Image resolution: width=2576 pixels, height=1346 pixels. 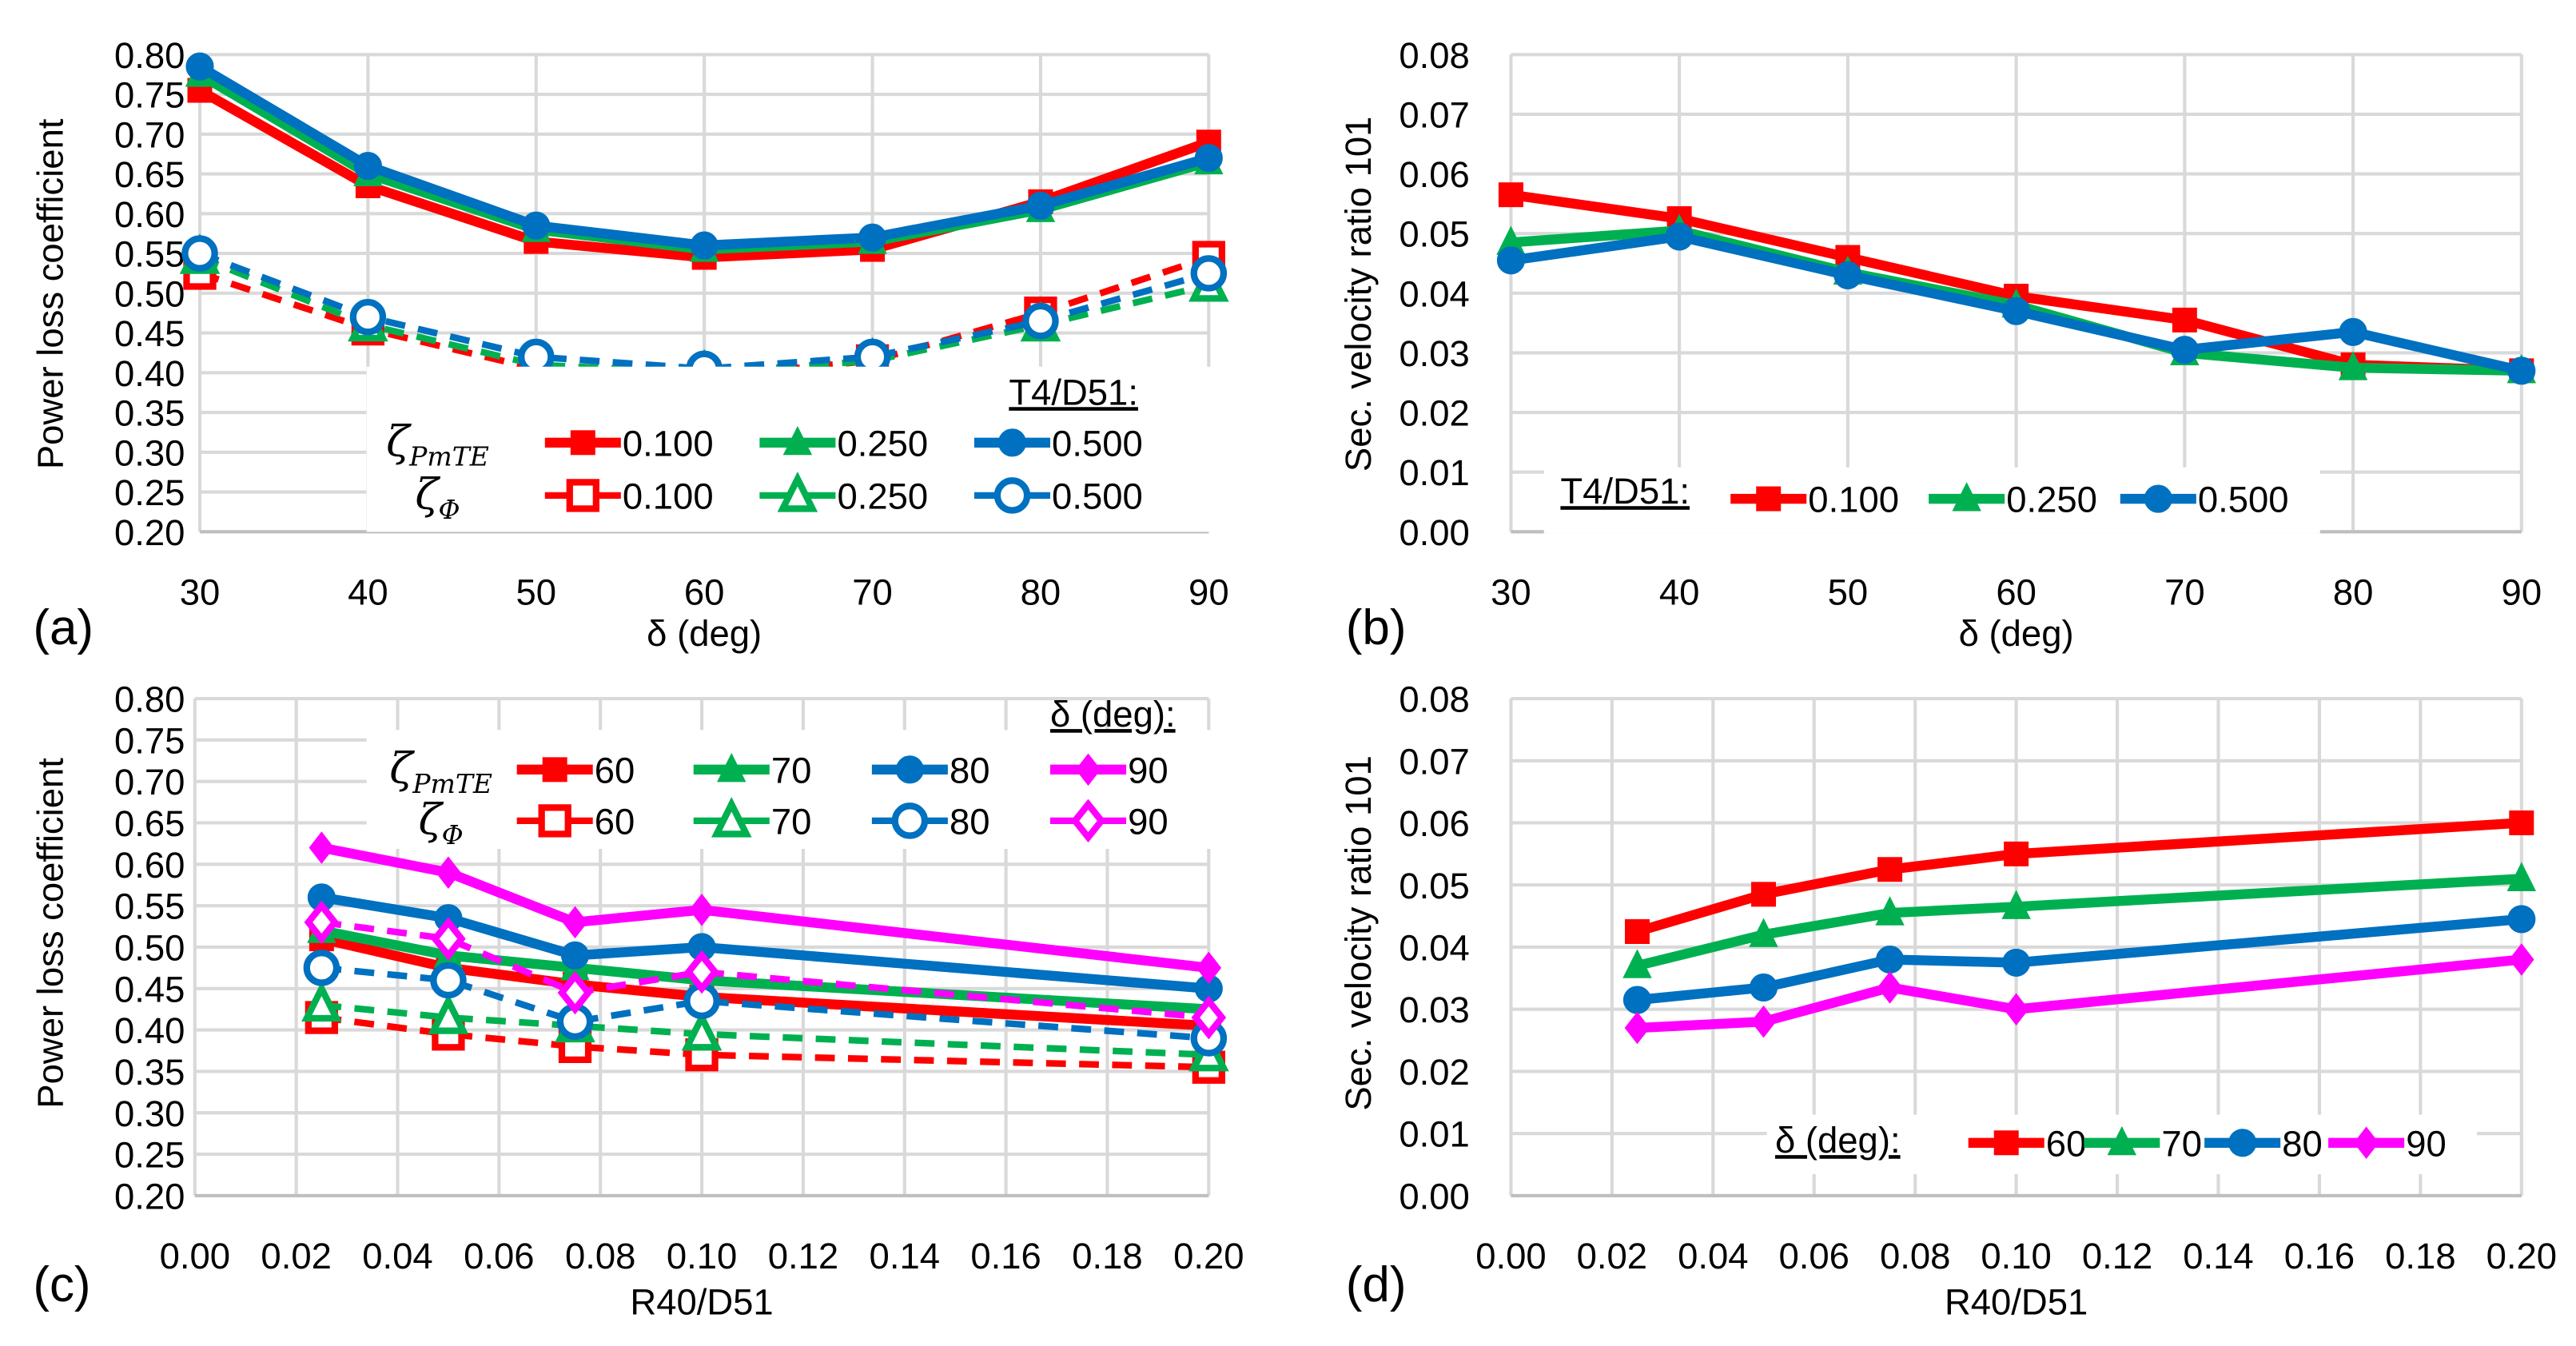 I want to click on legend-label: 80, so click(x=2302, y=1143).